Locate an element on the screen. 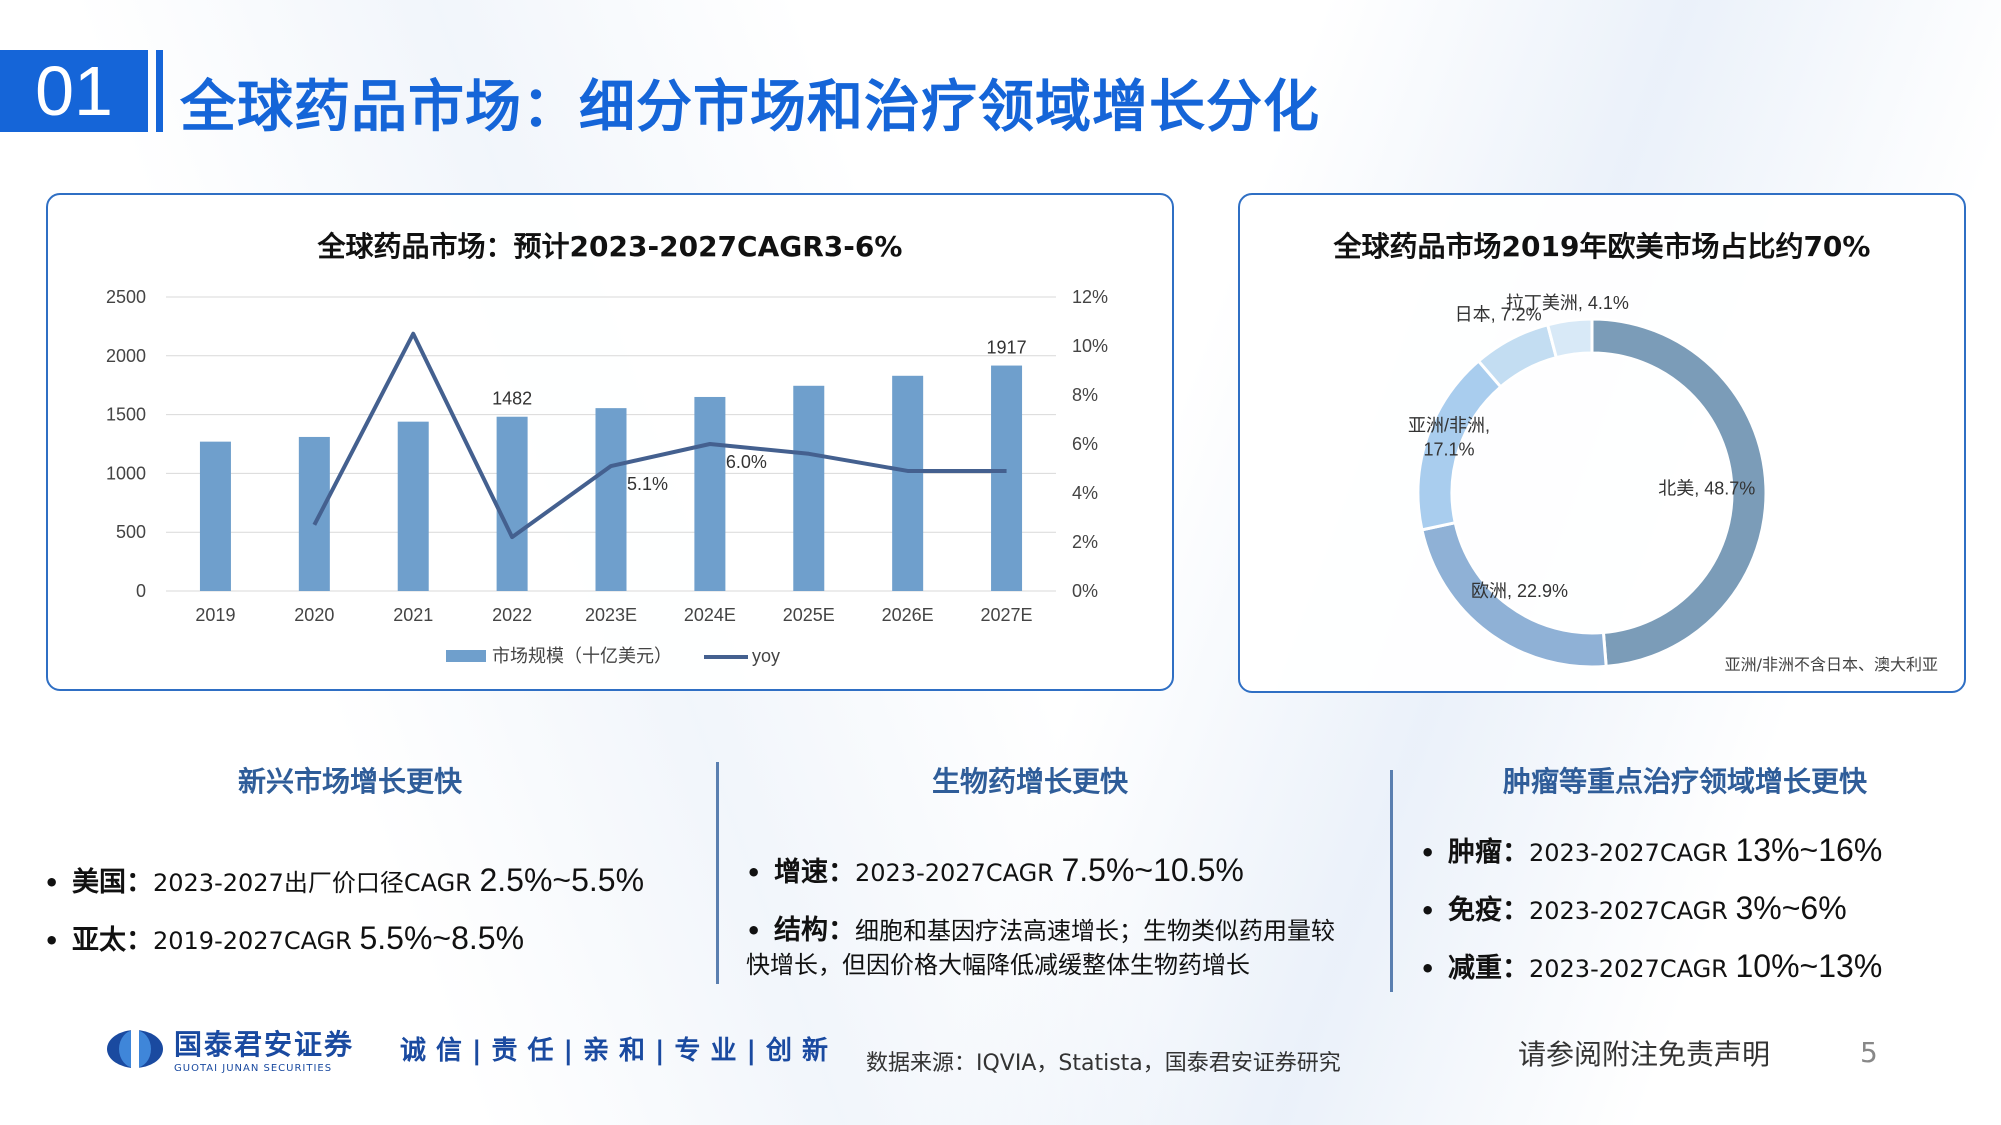 This screenshot has width=2001, height=1125. x-tick-label: 2025E is located at coordinates (809, 615).